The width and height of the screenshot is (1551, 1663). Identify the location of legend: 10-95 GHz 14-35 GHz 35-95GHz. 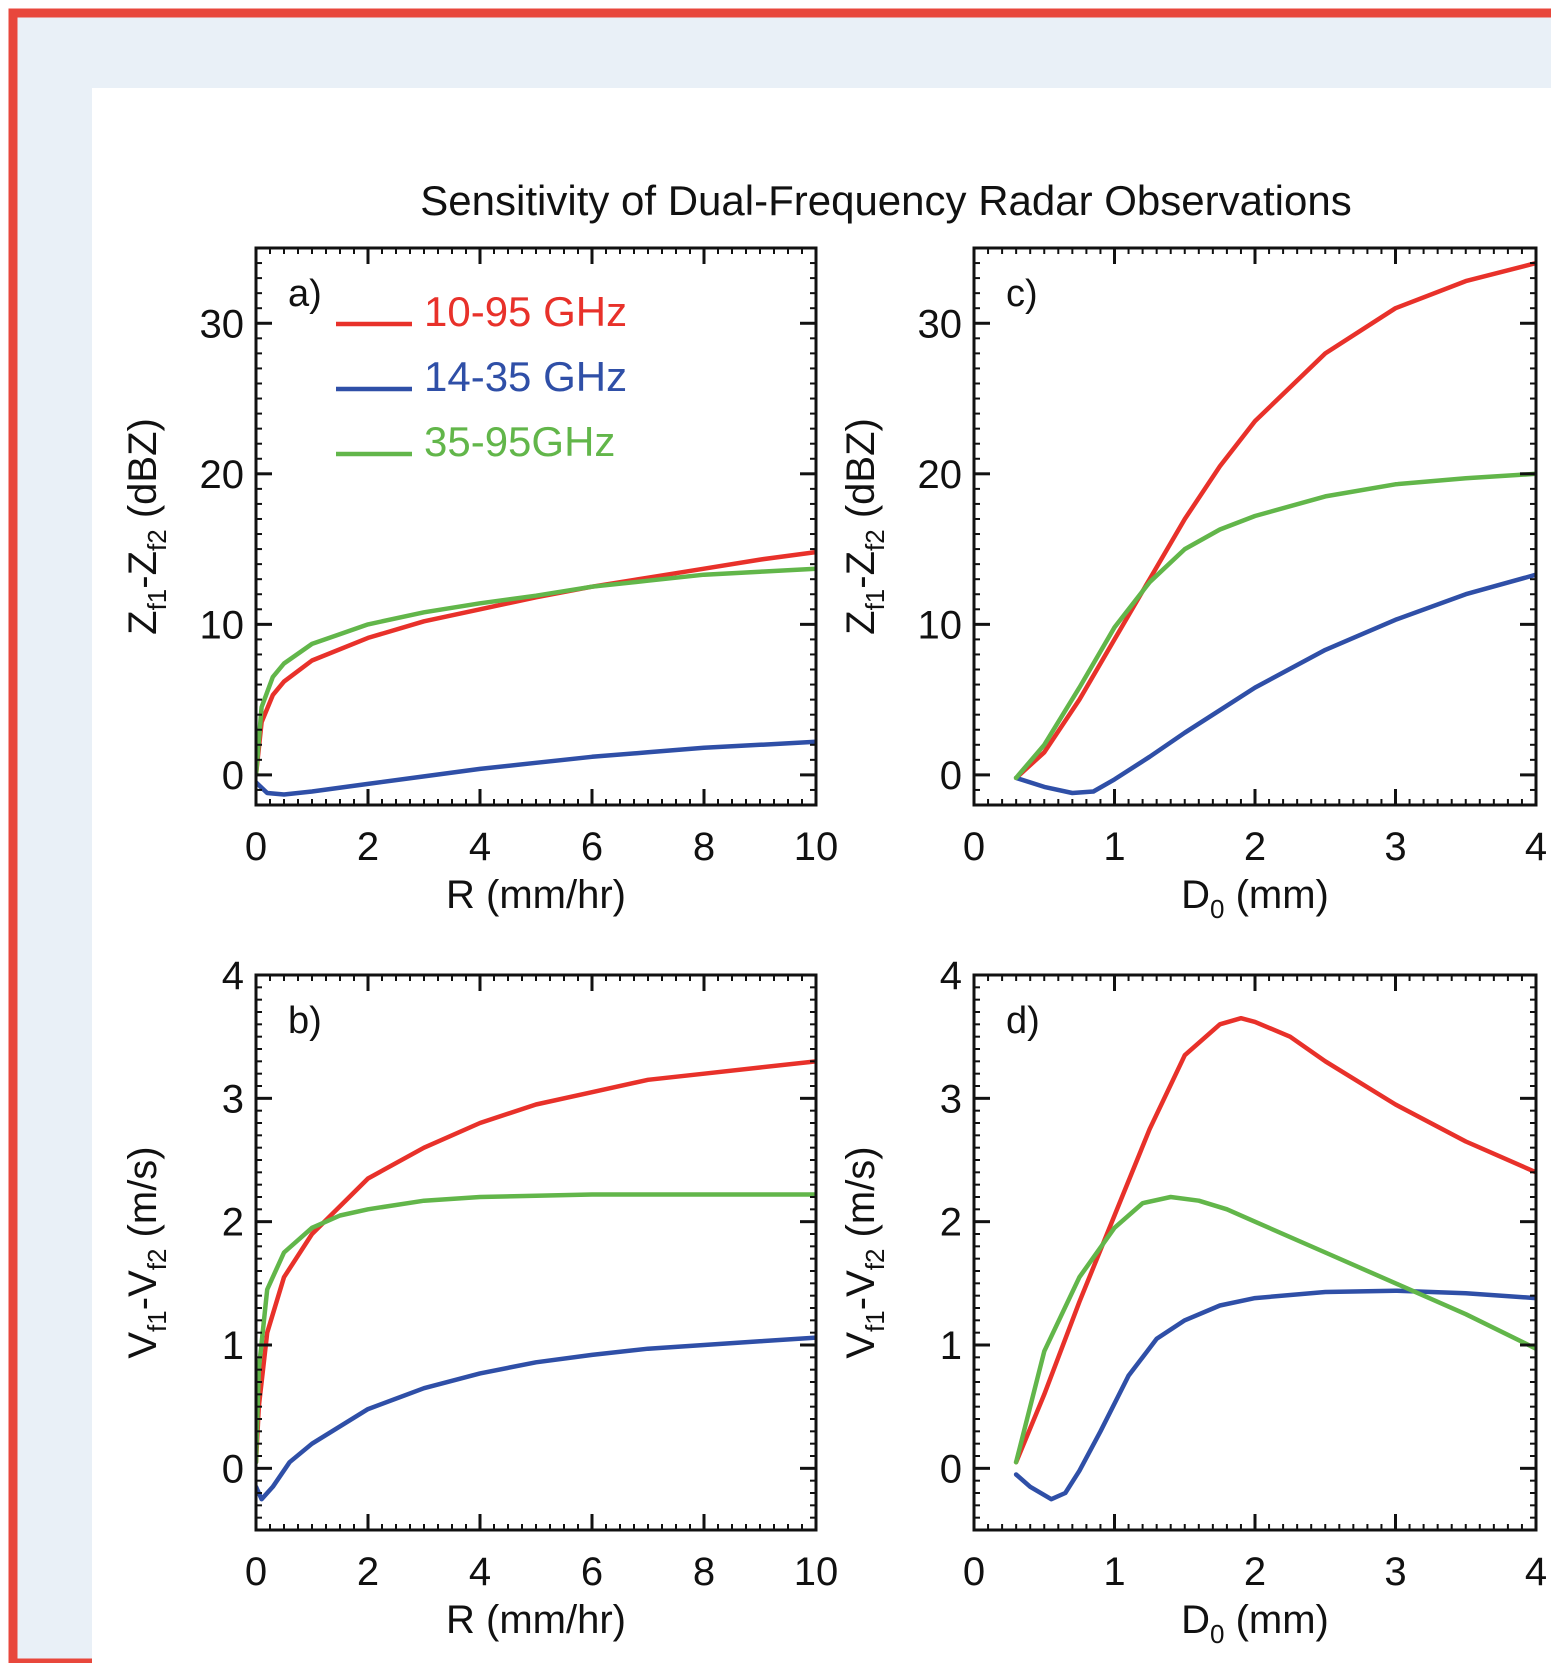
(481, 376).